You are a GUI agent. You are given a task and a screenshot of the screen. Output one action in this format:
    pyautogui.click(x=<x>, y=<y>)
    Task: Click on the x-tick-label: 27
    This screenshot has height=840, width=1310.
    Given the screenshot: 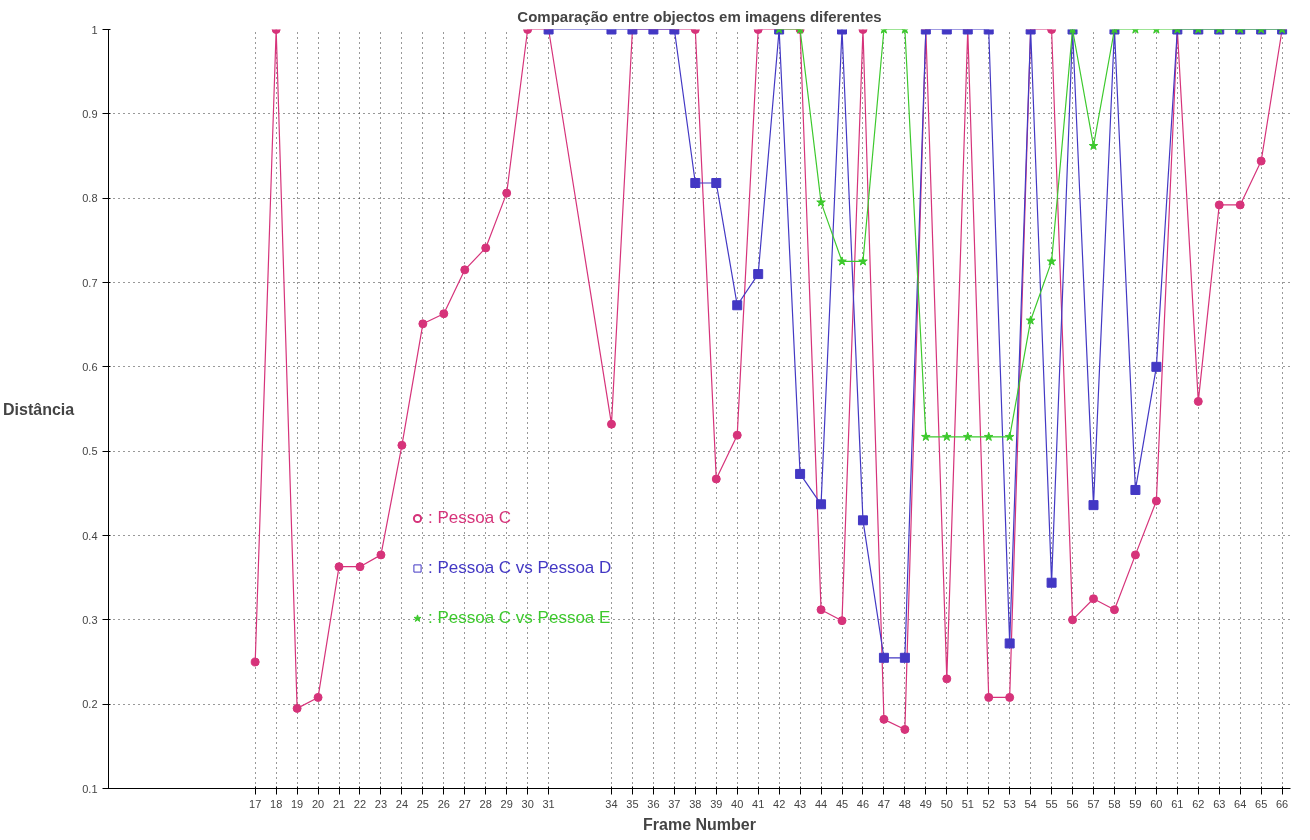 What is the action you would take?
    pyautogui.click(x=464, y=803)
    